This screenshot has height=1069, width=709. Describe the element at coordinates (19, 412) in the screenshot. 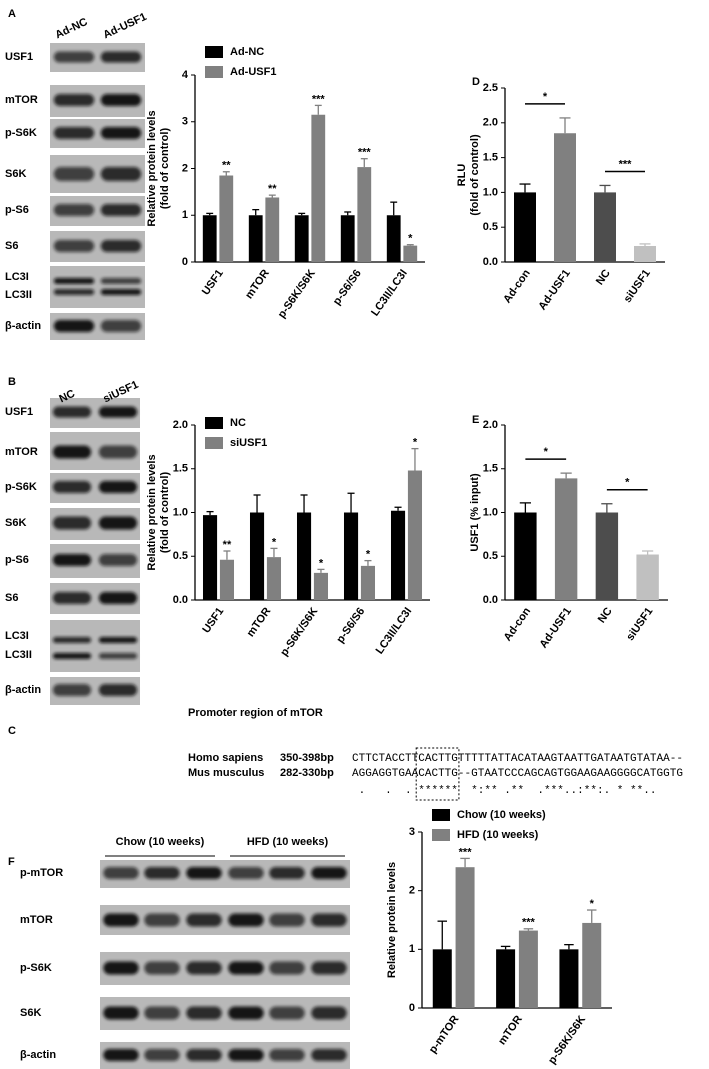

I see `blot-row-label: USF1` at that location.